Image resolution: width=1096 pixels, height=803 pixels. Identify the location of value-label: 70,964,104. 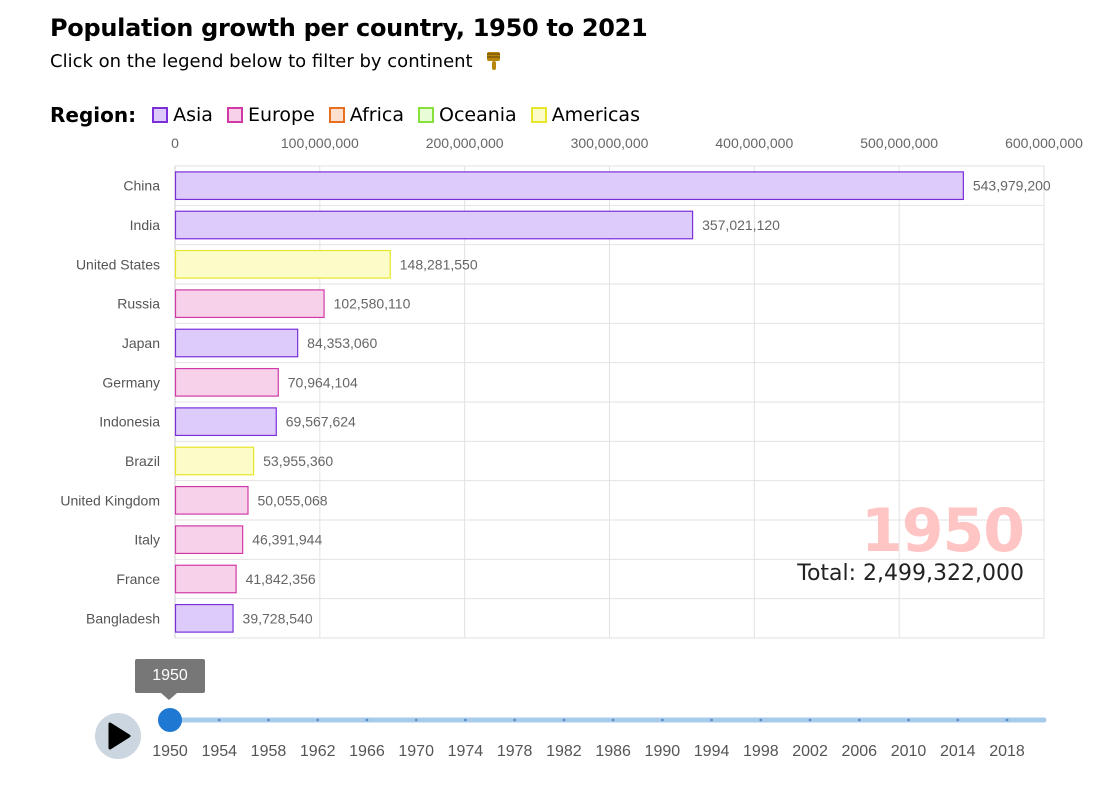
(323, 382).